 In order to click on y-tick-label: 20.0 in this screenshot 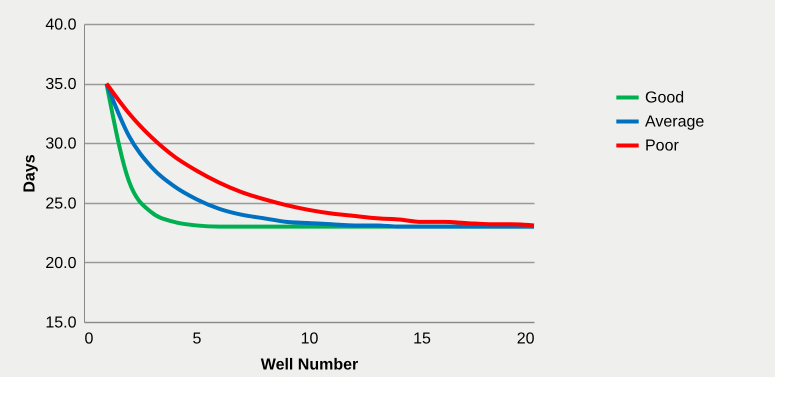, I will do `click(61, 263)`.